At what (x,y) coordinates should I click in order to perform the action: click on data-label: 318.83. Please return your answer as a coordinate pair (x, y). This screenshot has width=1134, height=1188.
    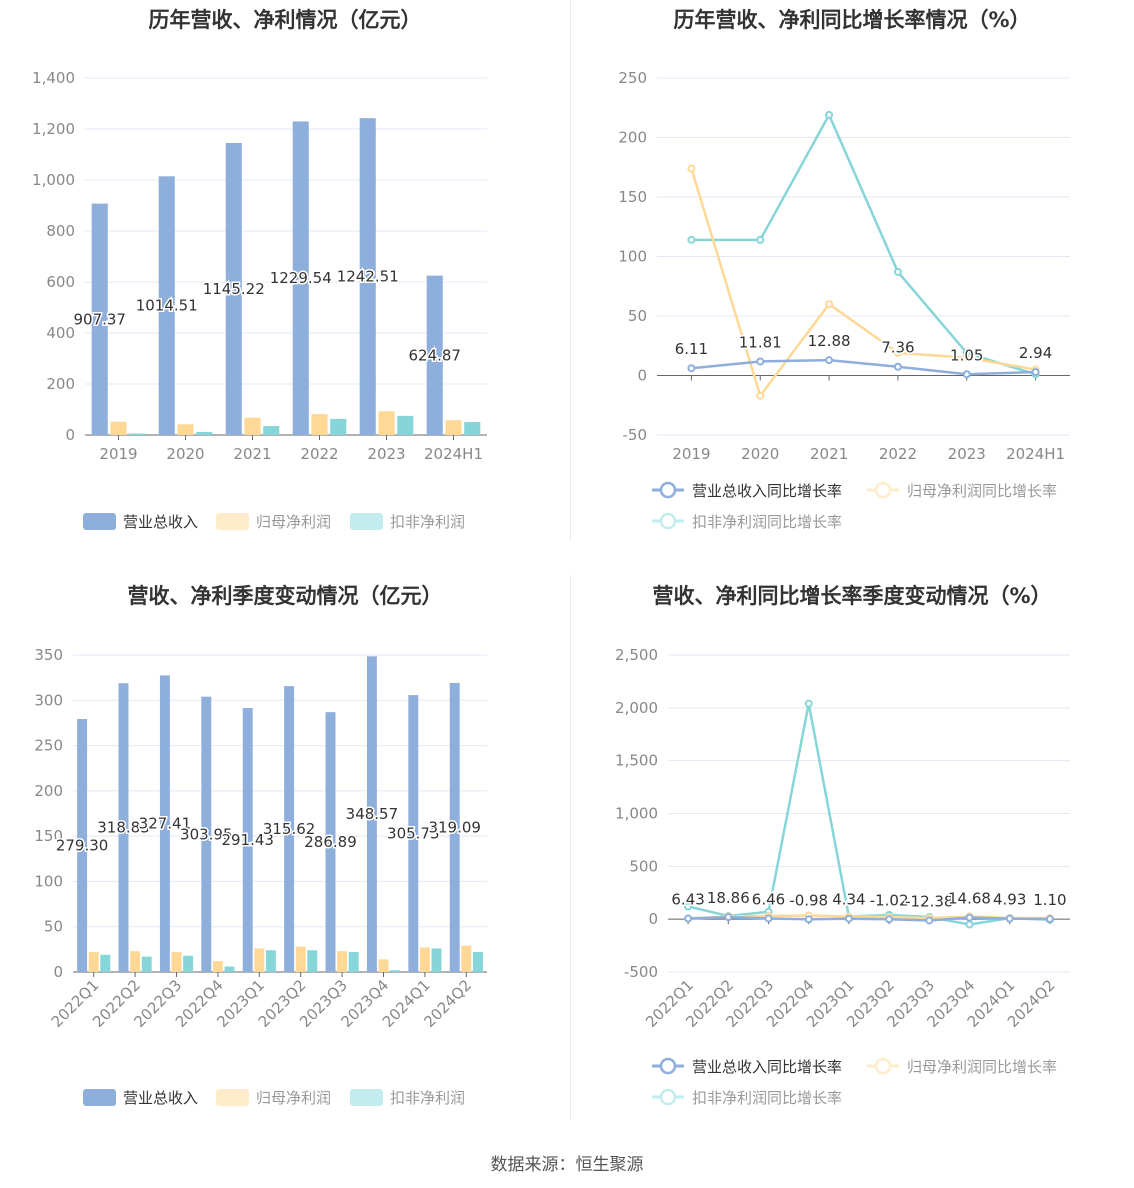
    Looking at the image, I should click on (123, 828).